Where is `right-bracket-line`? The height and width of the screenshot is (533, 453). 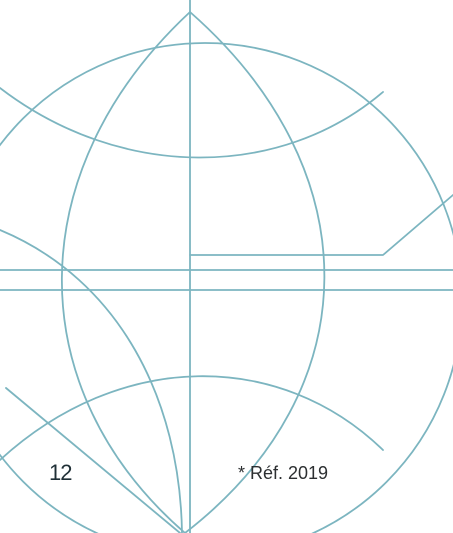 right-bracket-line is located at coordinates (321, 225).